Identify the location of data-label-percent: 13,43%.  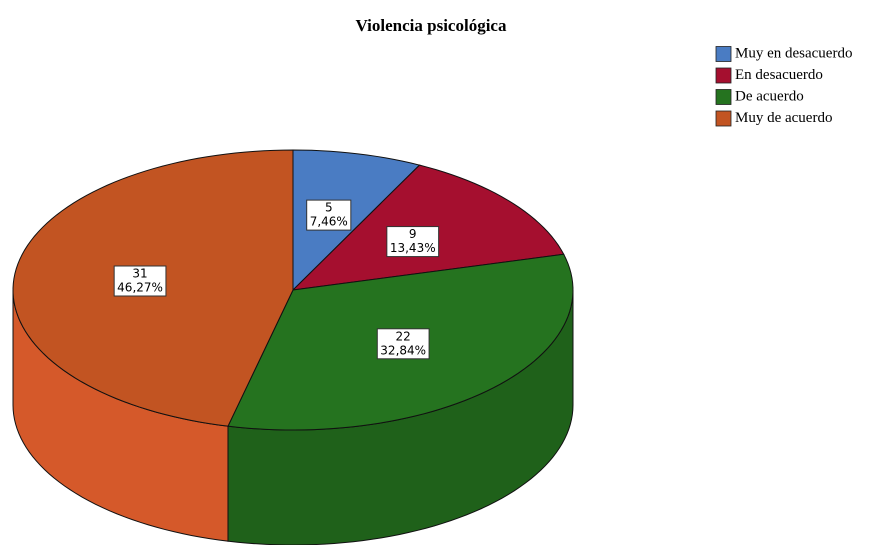
(413, 248).